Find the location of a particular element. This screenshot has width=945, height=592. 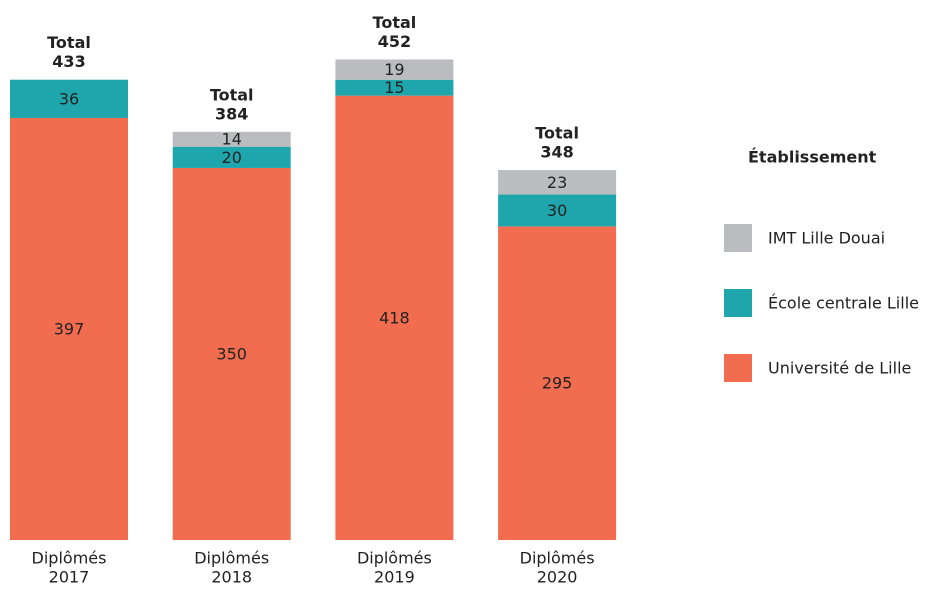

value-label: 14 is located at coordinates (232, 139).